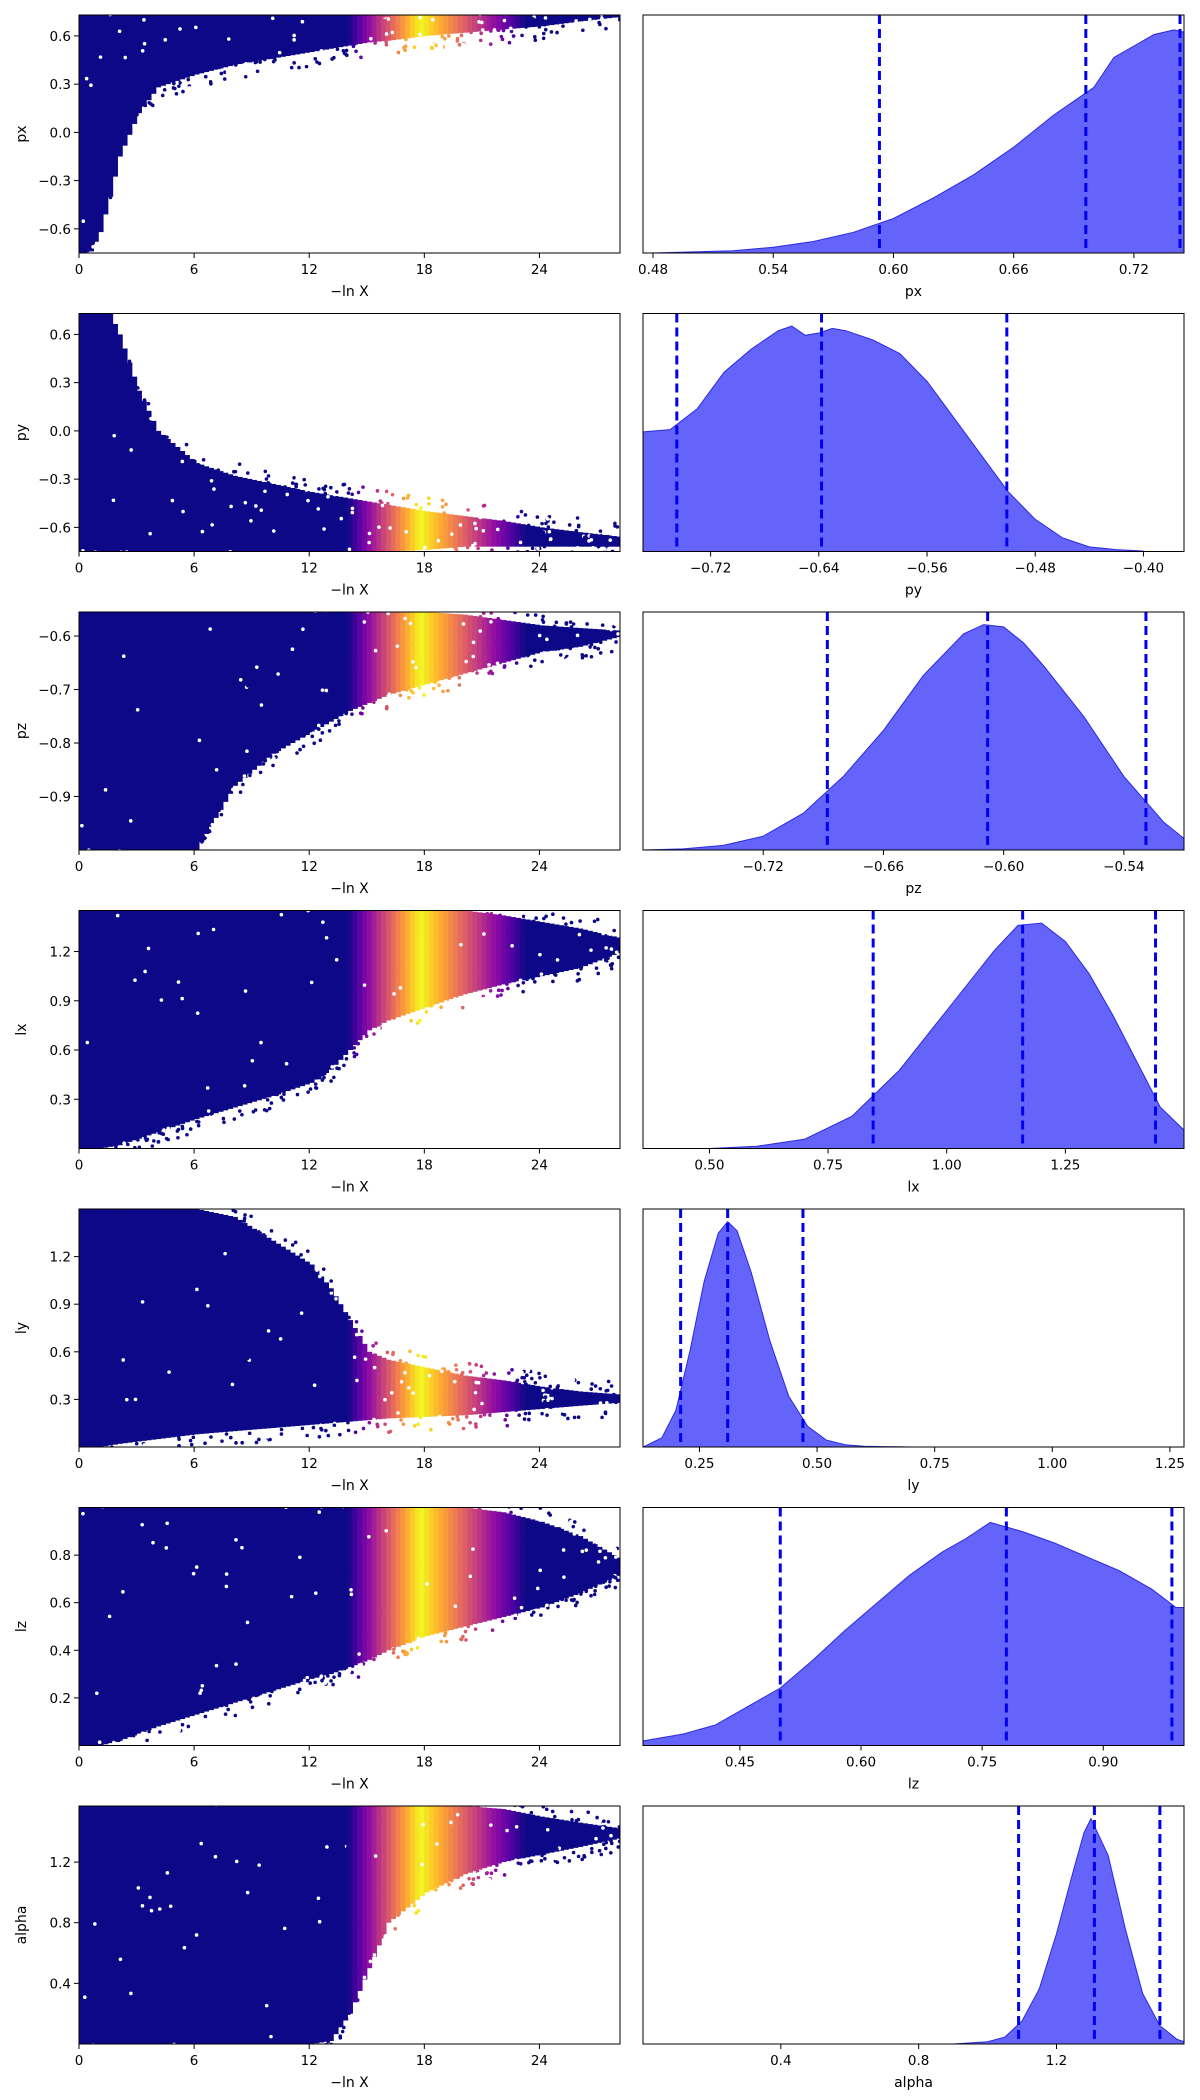 Image resolution: width=1200 pixels, height=2100 pixels. What do you see at coordinates (1123, 867) in the screenshot?
I see `x-tick-label: −0.54` at bounding box center [1123, 867].